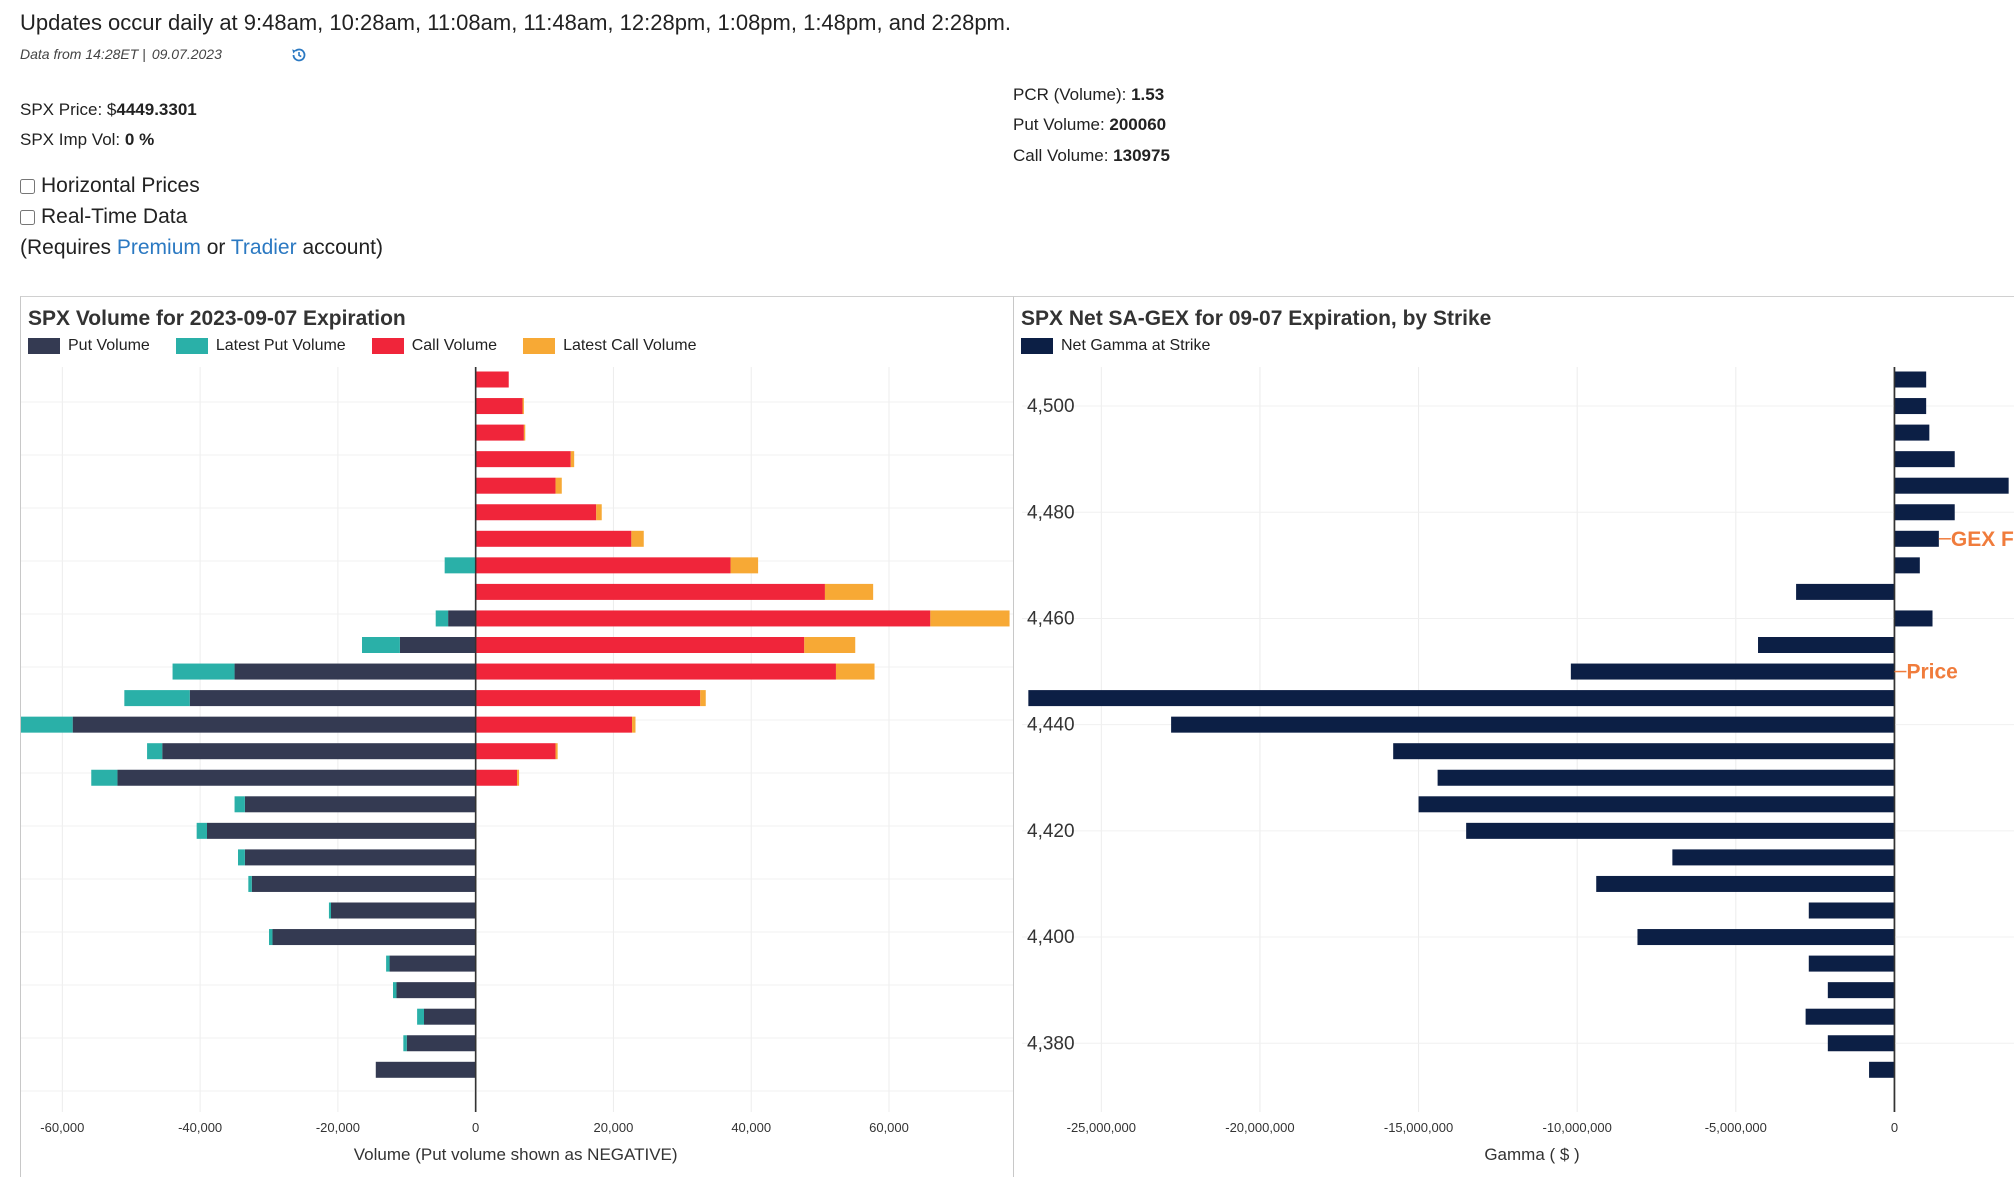 This screenshot has height=1177, width=2014. What do you see at coordinates (263, 247) in the screenshot?
I see `tradier-link: Tradier` at bounding box center [263, 247].